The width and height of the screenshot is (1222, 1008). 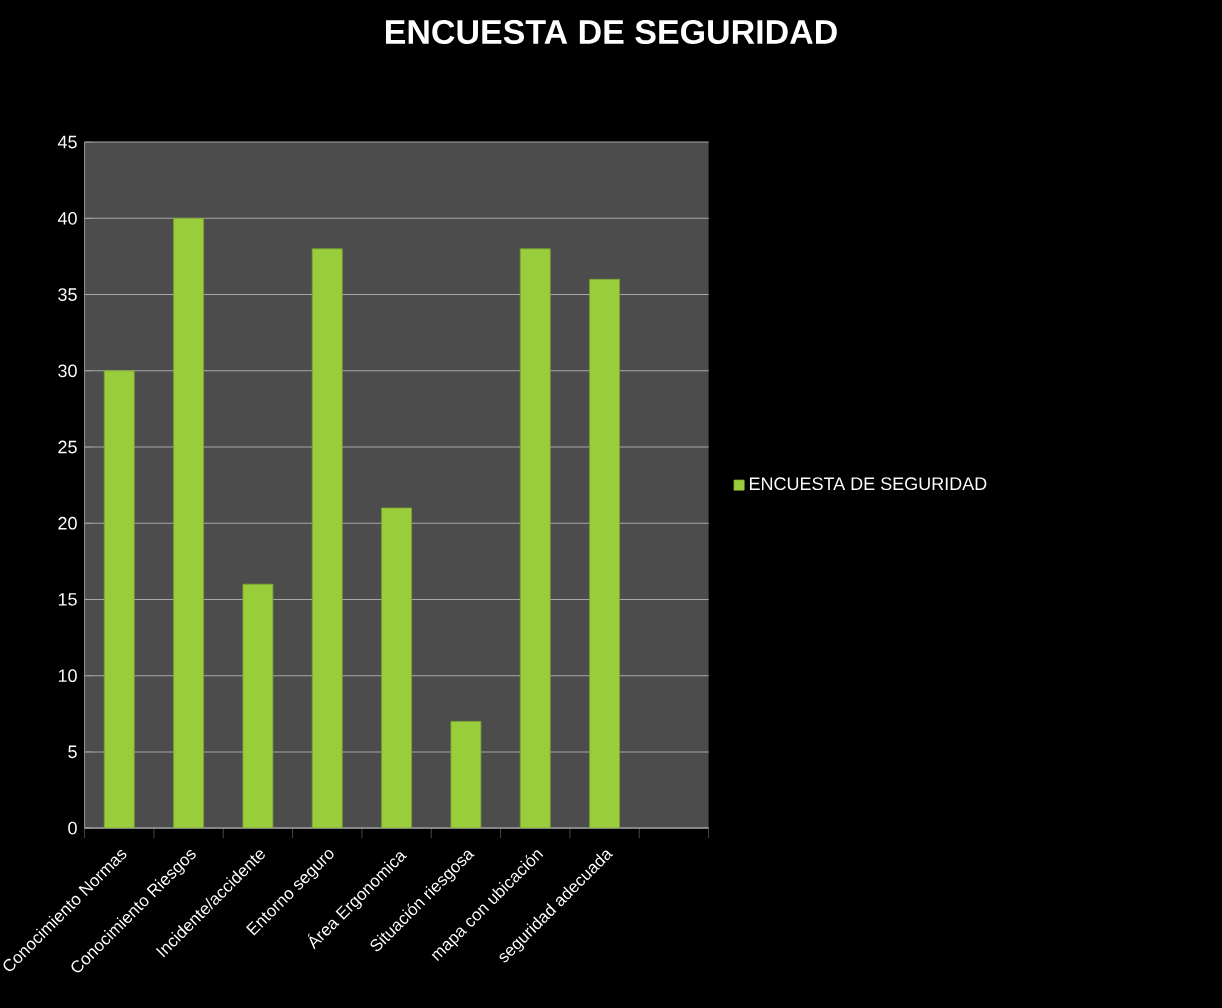 What do you see at coordinates (67, 294) in the screenshot?
I see `y-tick-label: 35` at bounding box center [67, 294].